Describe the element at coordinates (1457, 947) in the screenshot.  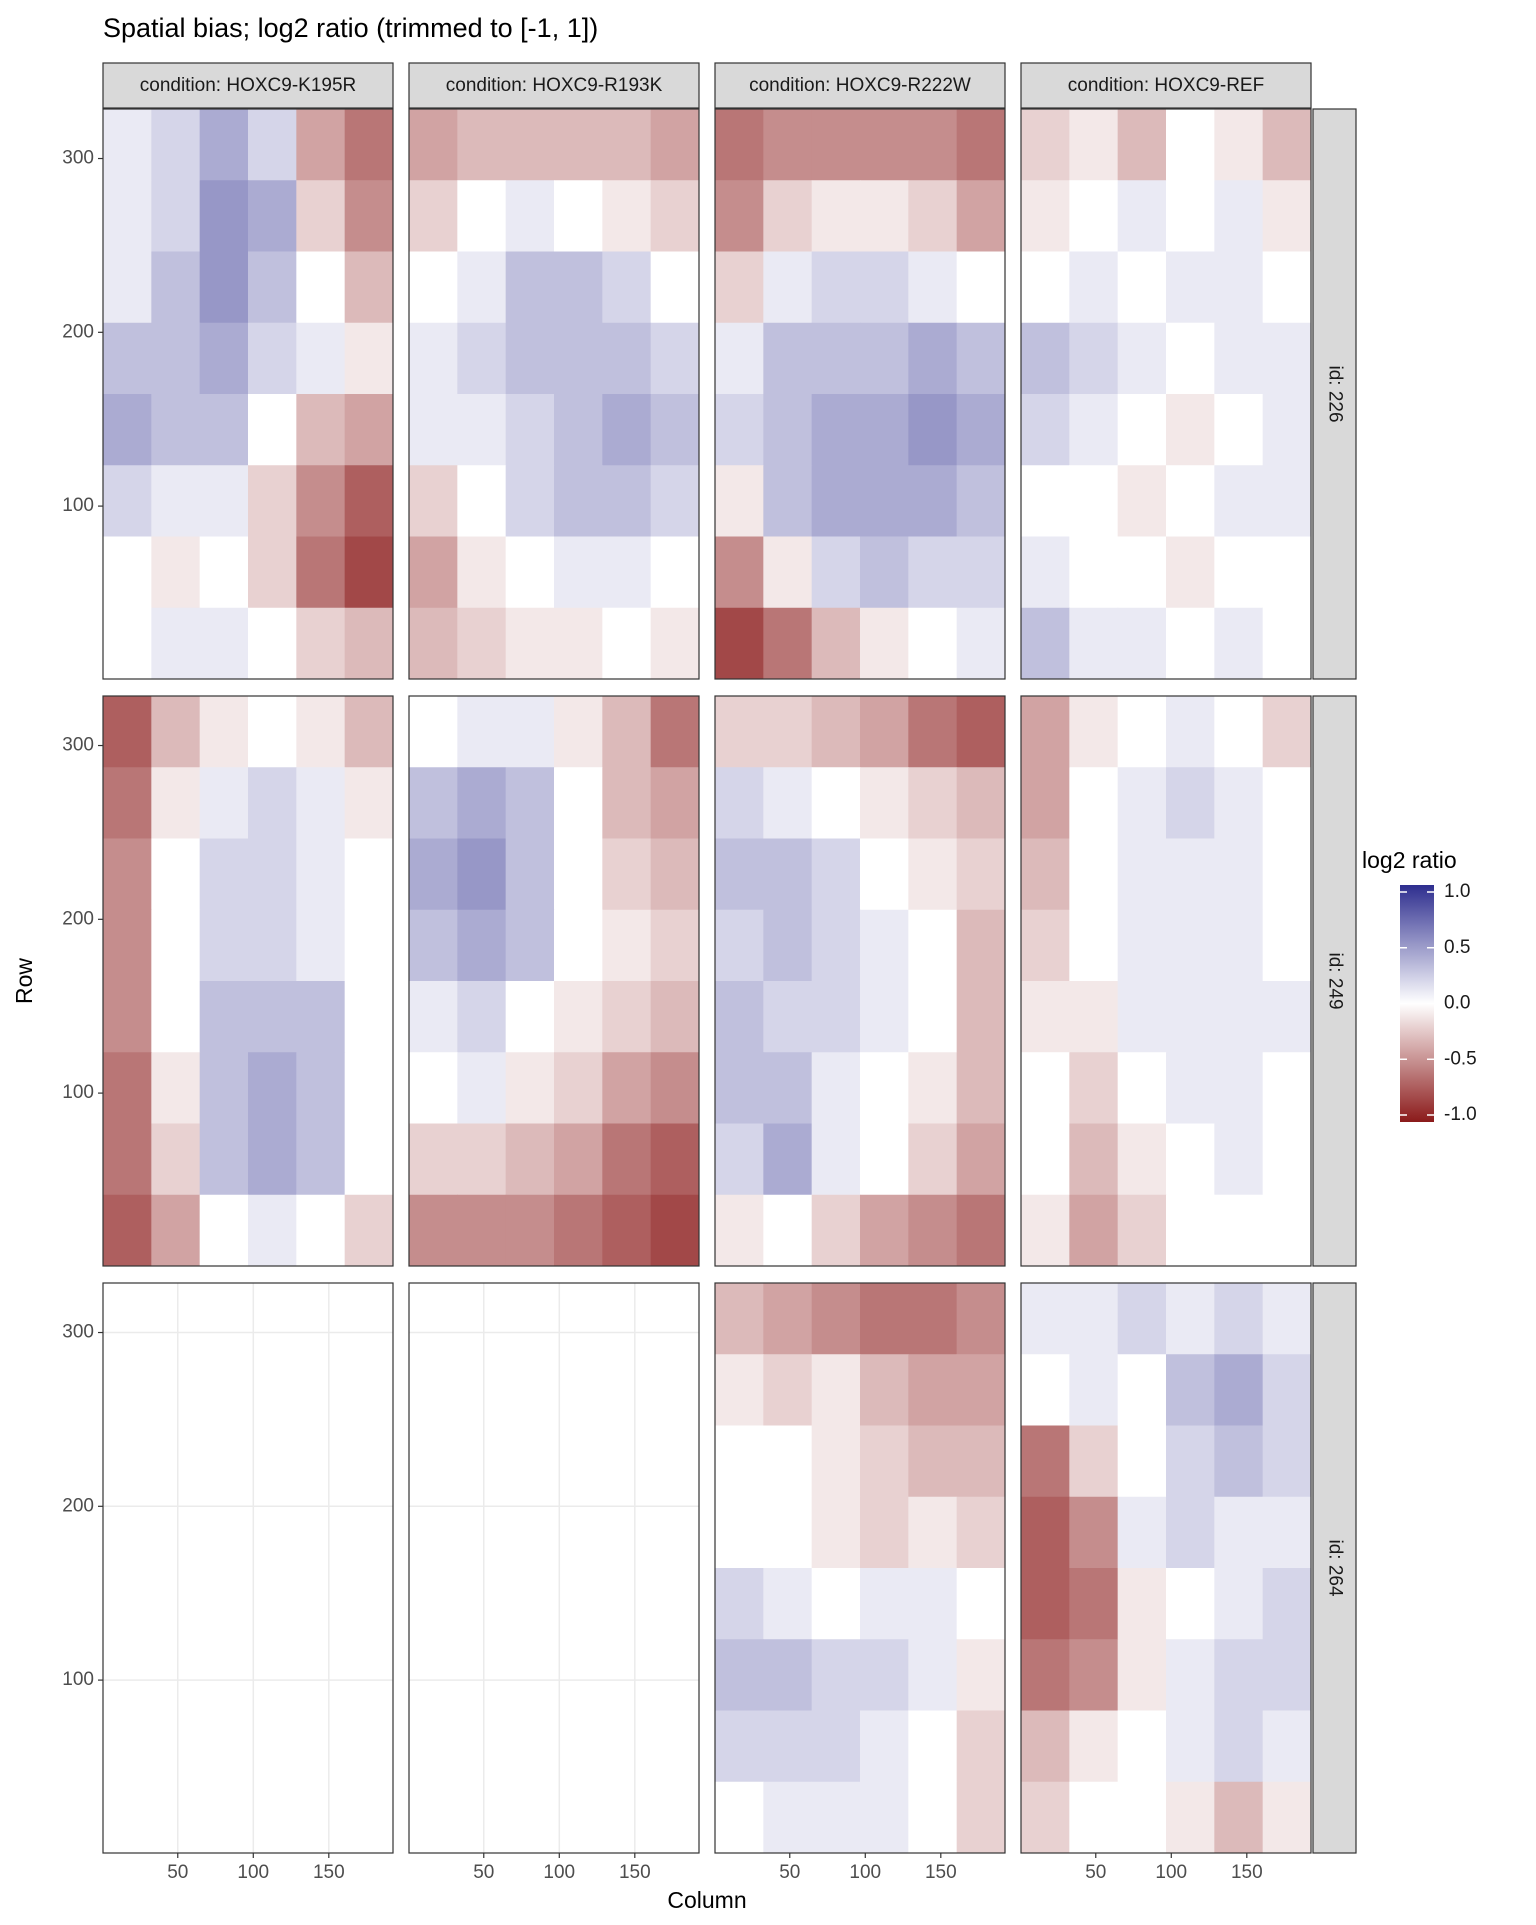
I see `legend-tick-label: 0.5` at that location.